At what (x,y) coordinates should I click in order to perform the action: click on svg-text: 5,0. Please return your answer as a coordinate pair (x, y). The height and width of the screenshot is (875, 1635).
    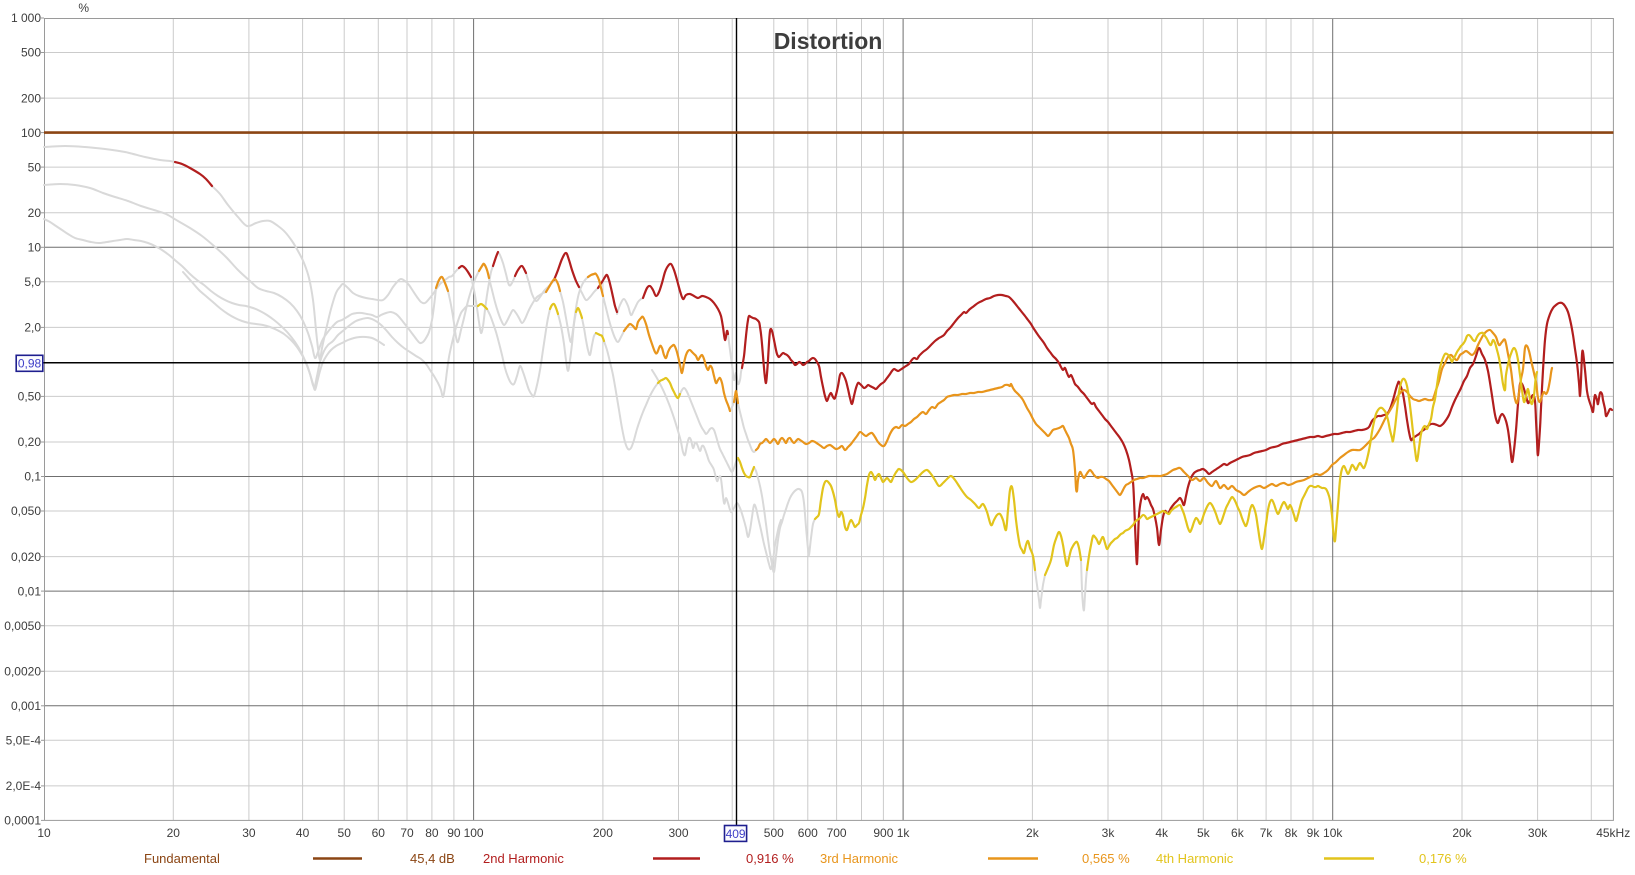
    Looking at the image, I should click on (32, 282).